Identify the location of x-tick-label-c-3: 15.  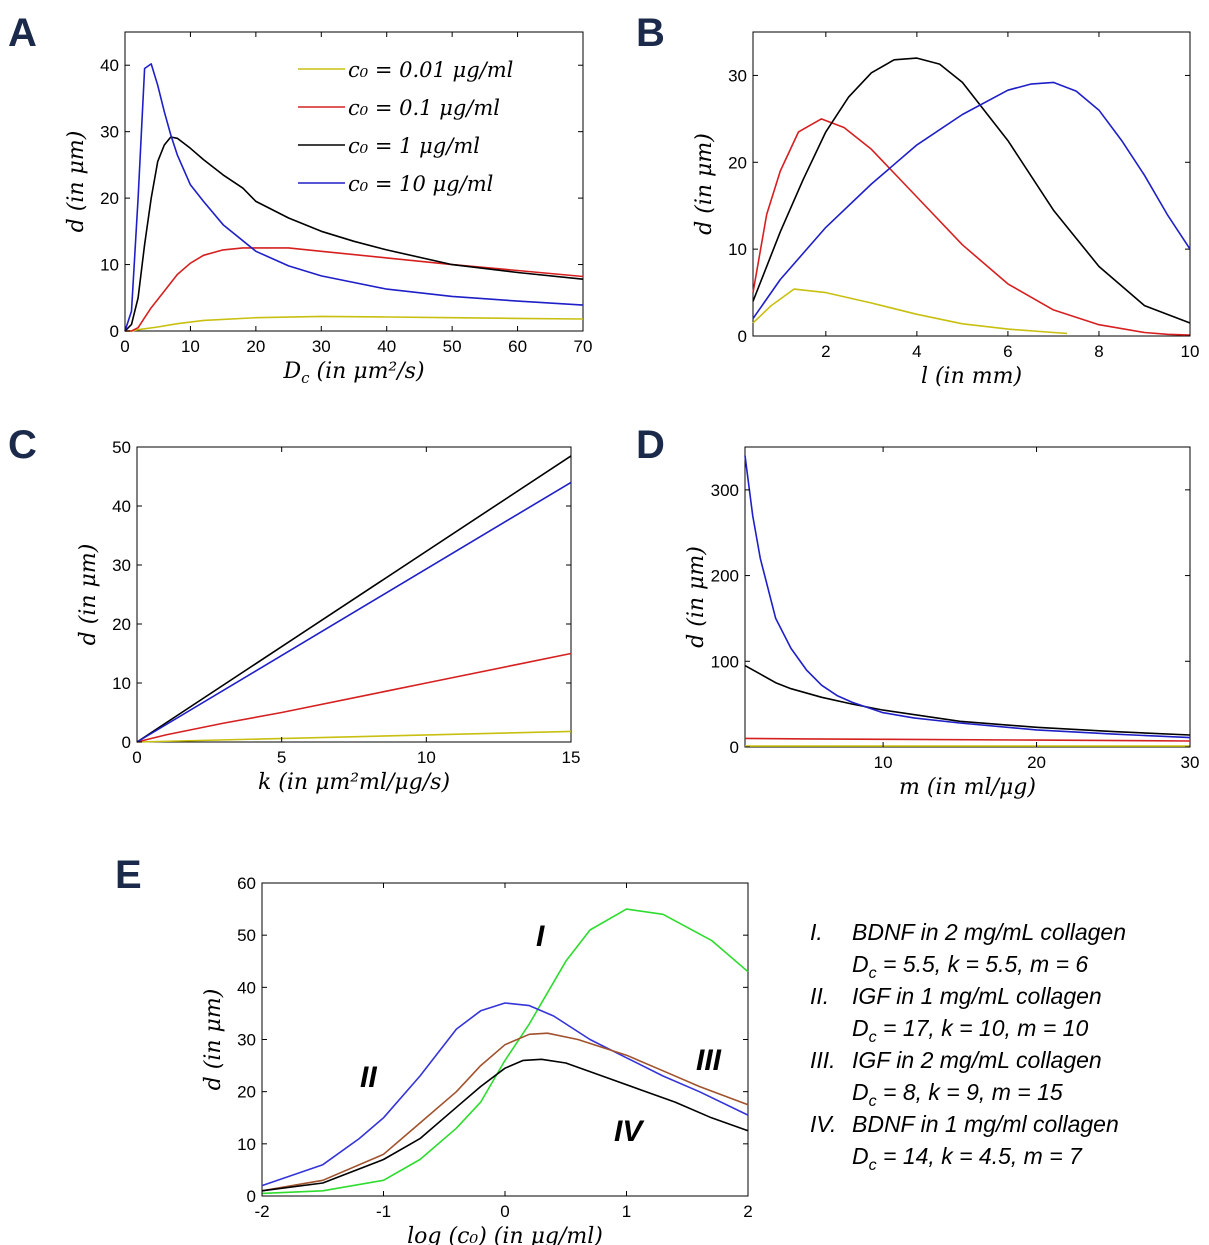
(571, 757).